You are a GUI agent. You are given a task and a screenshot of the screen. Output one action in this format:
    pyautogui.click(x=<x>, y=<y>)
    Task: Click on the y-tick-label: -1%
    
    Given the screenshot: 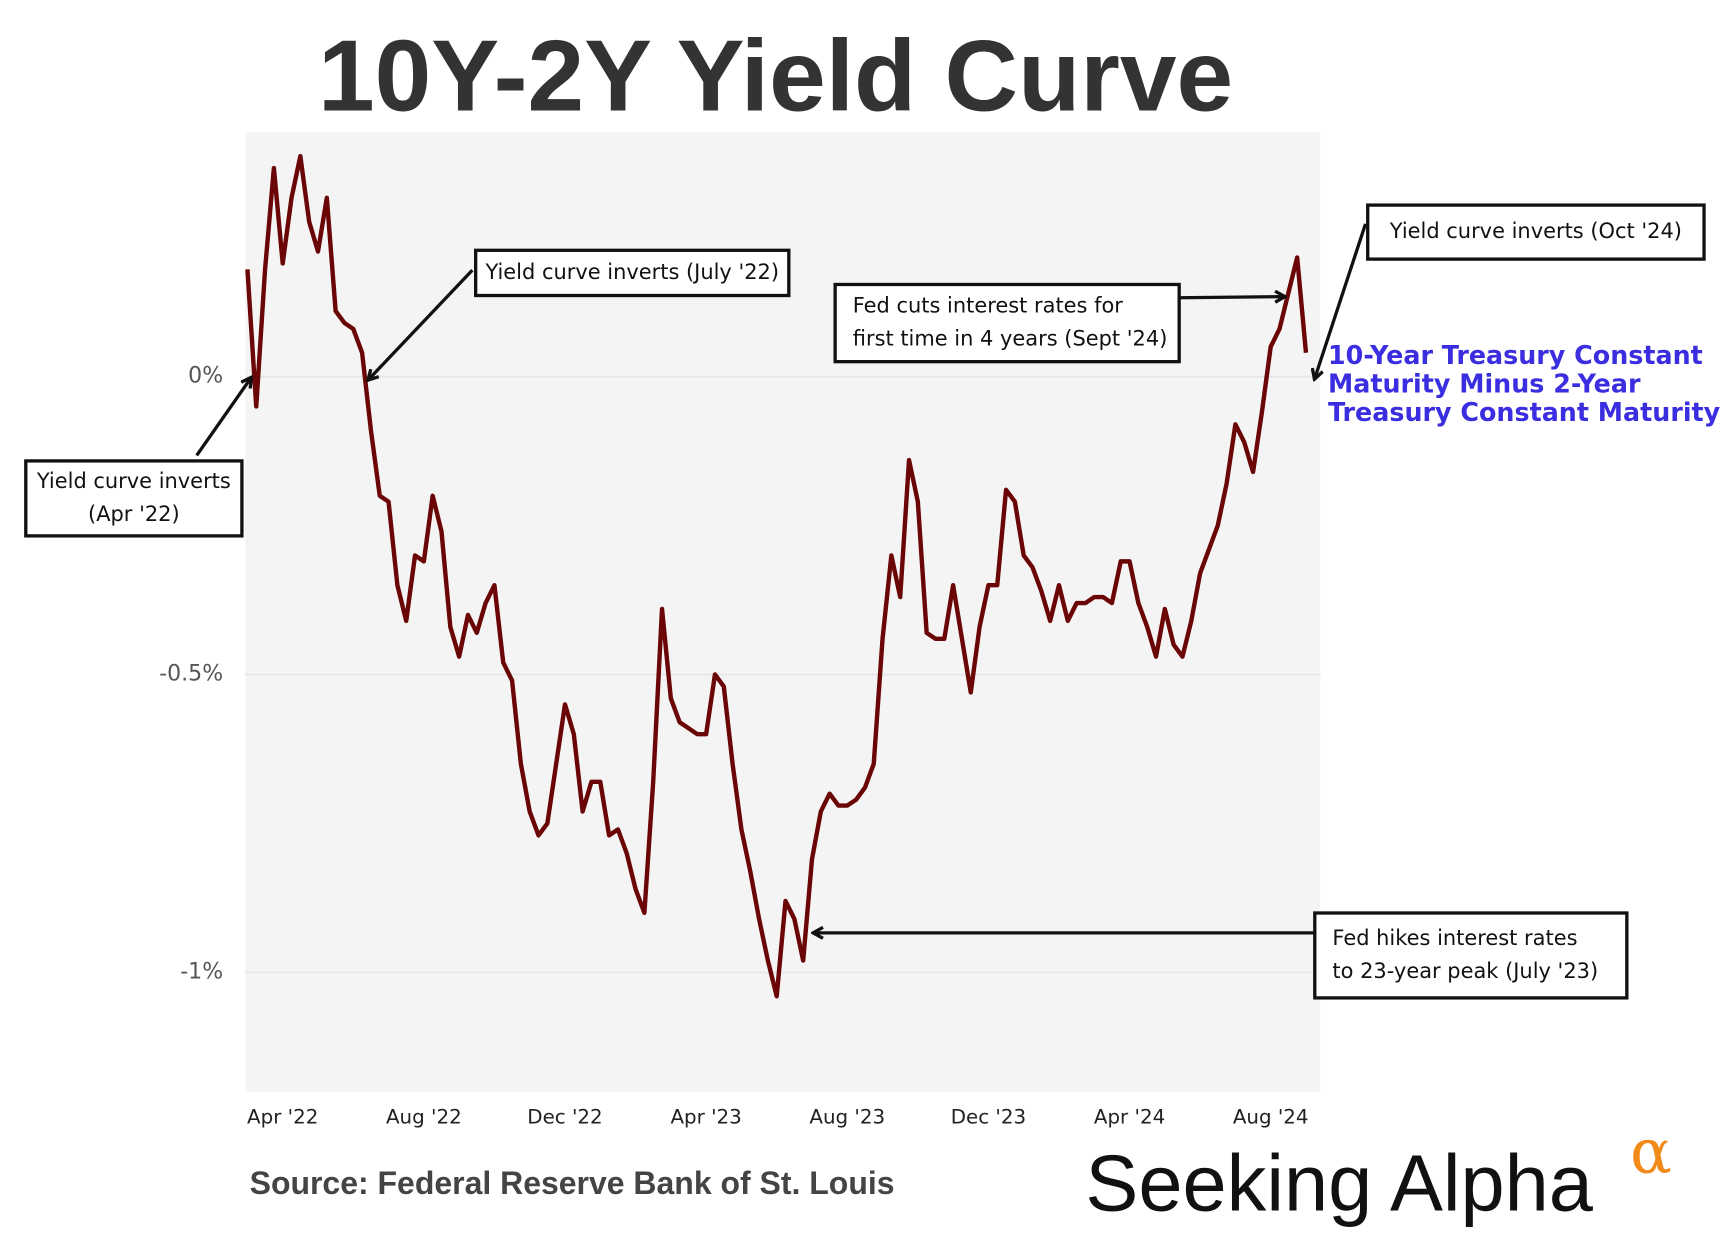 What is the action you would take?
    pyautogui.click(x=201, y=971)
    